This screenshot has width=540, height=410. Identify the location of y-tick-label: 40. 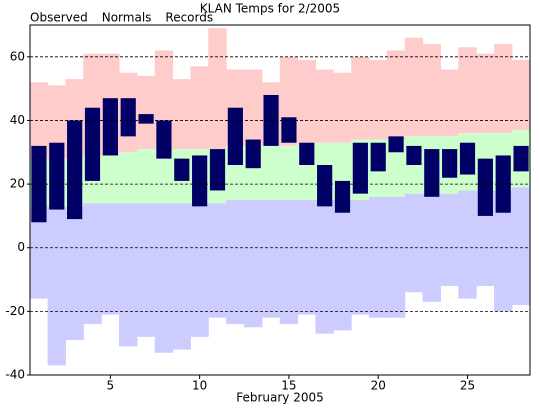
(17, 120).